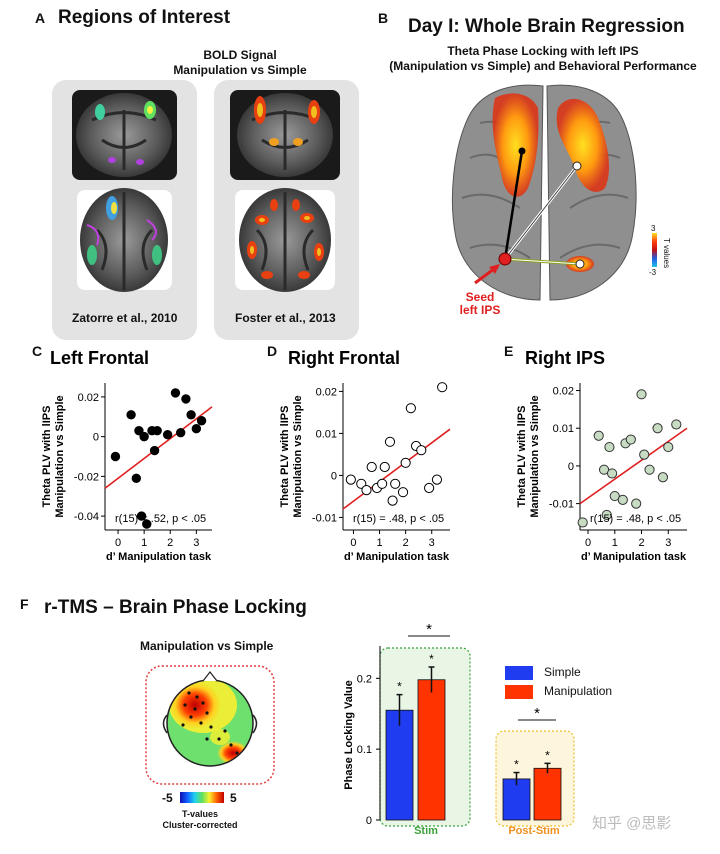 This screenshot has width=720, height=854. What do you see at coordinates (516, 799) in the screenshot?
I see `bar-simple-post-stim` at bounding box center [516, 799].